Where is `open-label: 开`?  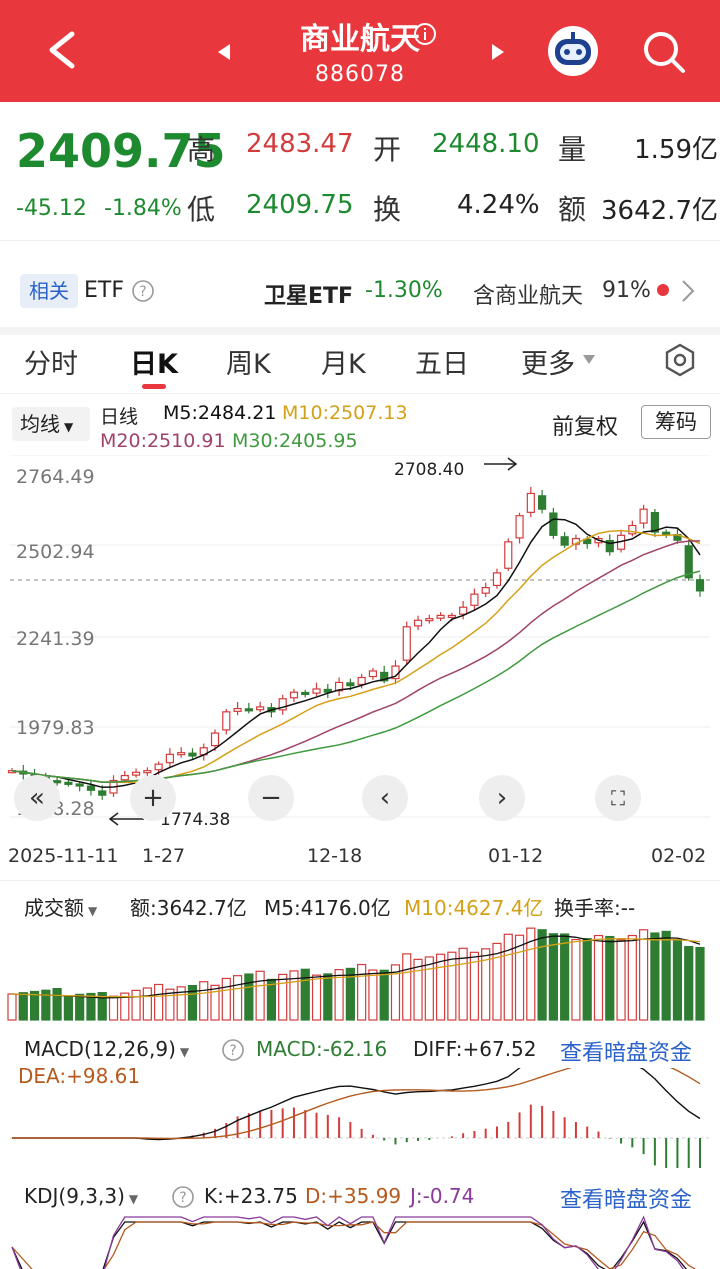
open-label: 开 is located at coordinates (387, 149).